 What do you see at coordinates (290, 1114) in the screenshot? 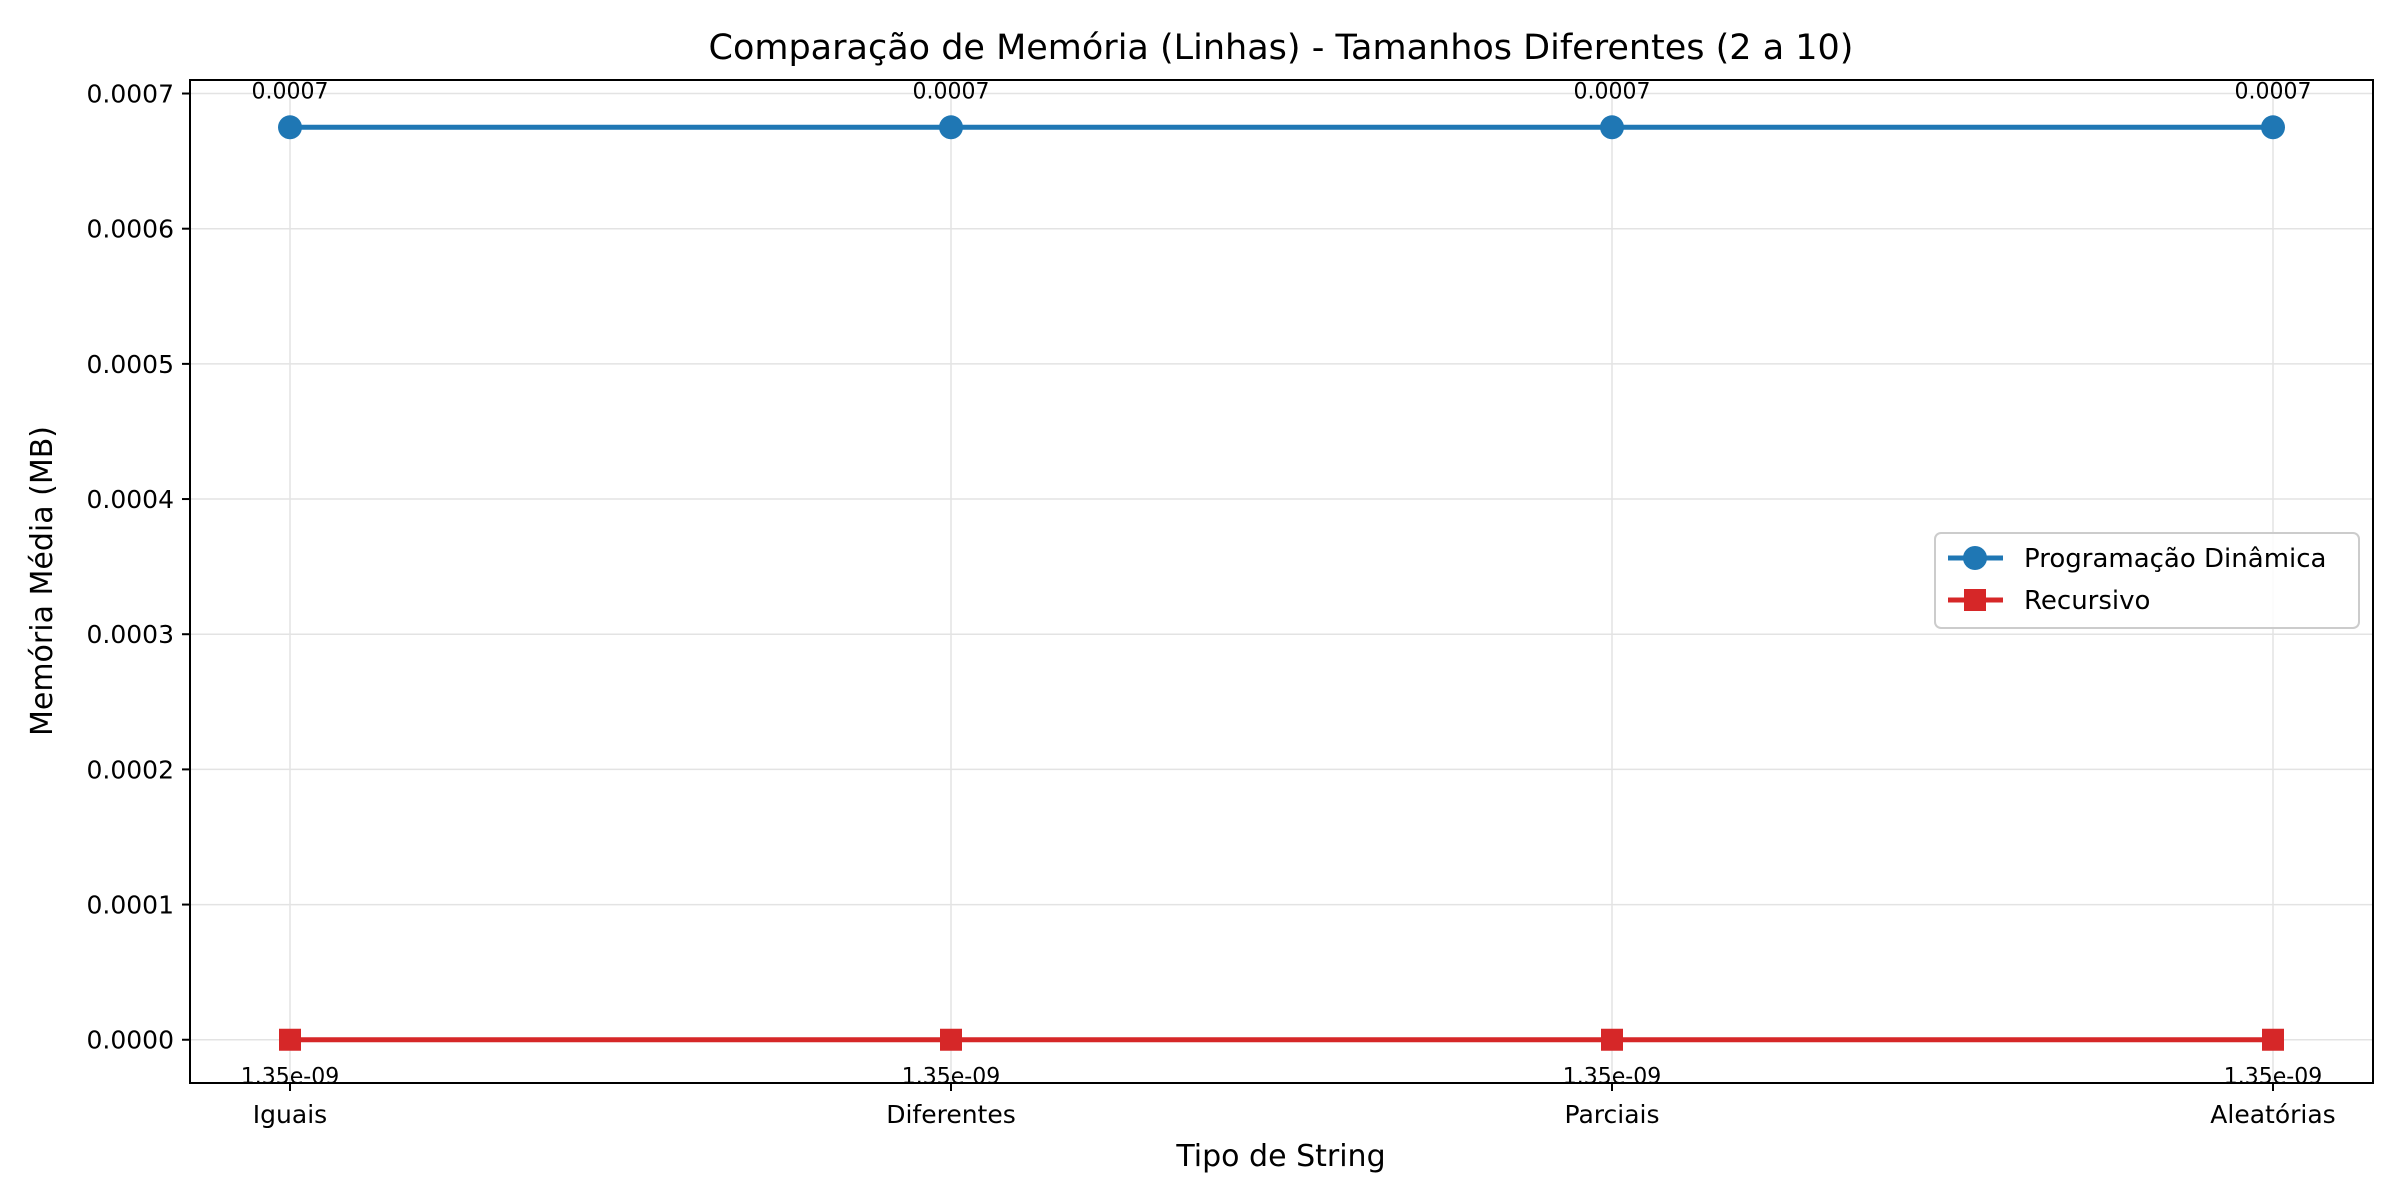
I see `x-tick-label-iguais: Iguais` at bounding box center [290, 1114].